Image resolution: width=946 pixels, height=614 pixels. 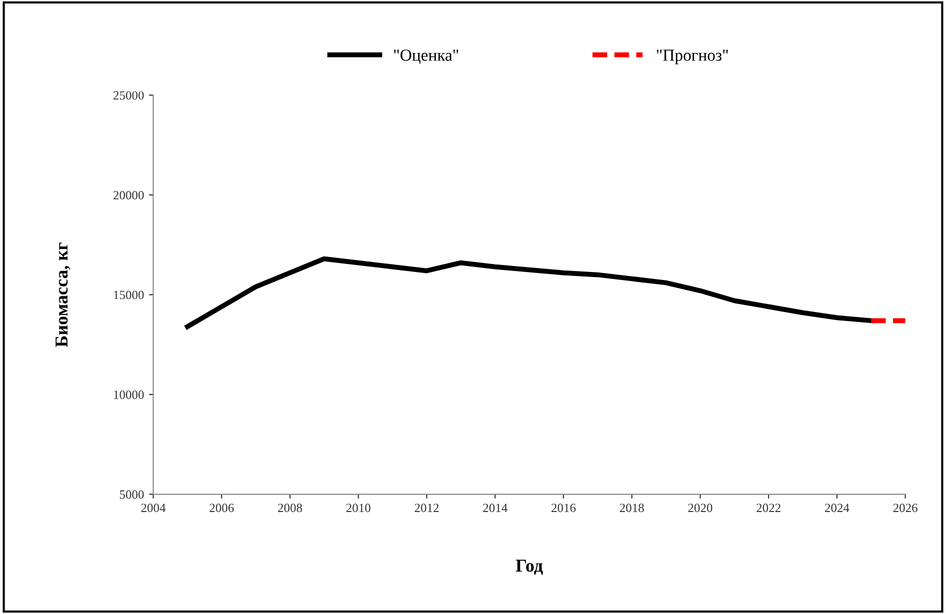 What do you see at coordinates (129, 394) in the screenshot?
I see `y-tick-label: 10000` at bounding box center [129, 394].